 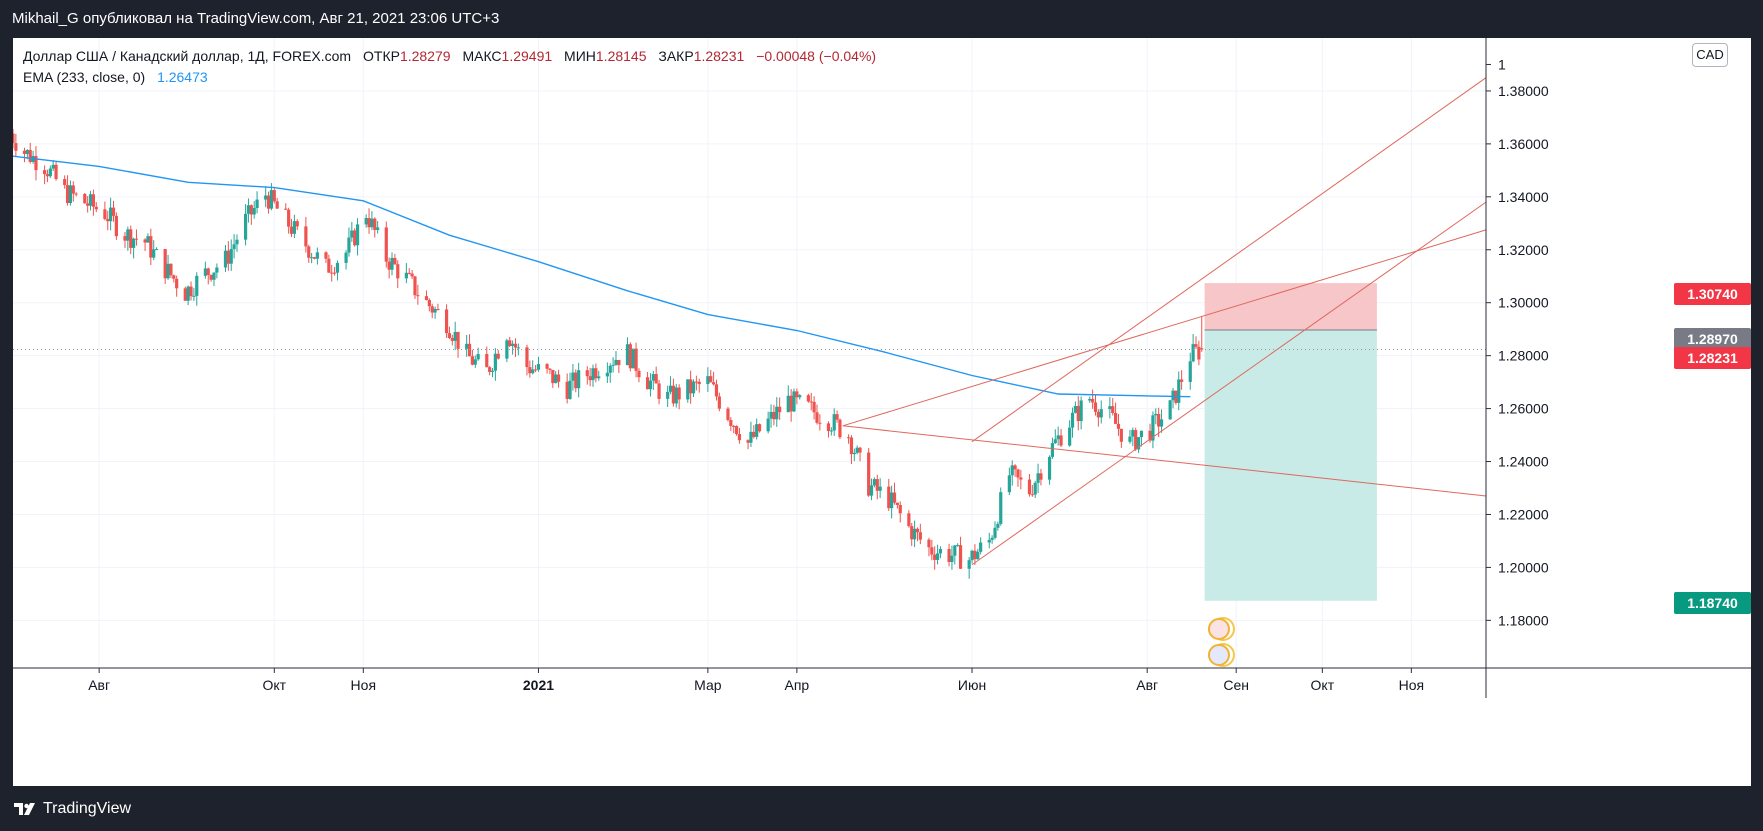 I want to click on us-flag-icon, so click(x=1218, y=655).